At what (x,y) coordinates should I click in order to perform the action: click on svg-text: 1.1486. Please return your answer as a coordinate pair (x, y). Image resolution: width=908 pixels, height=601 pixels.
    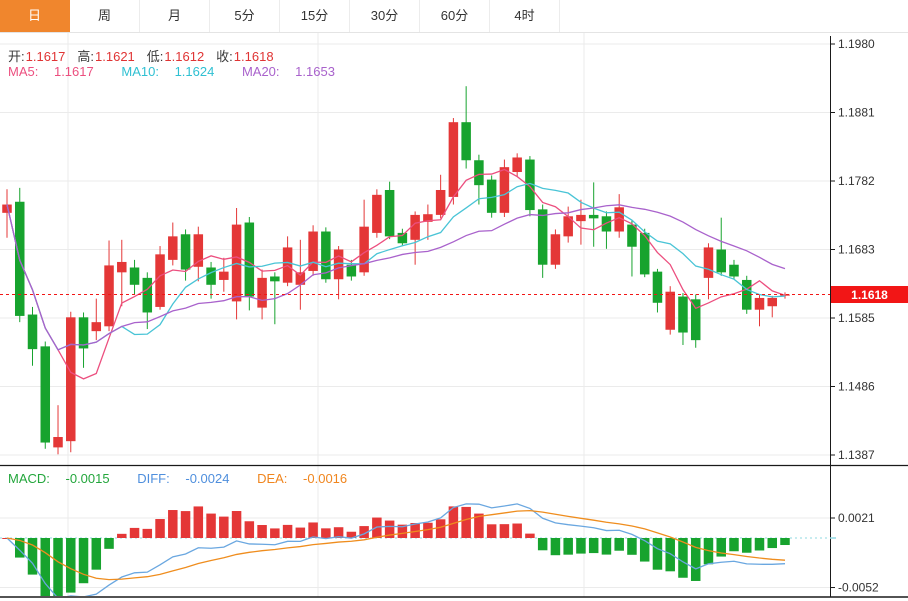
    Looking at the image, I should click on (856, 387).